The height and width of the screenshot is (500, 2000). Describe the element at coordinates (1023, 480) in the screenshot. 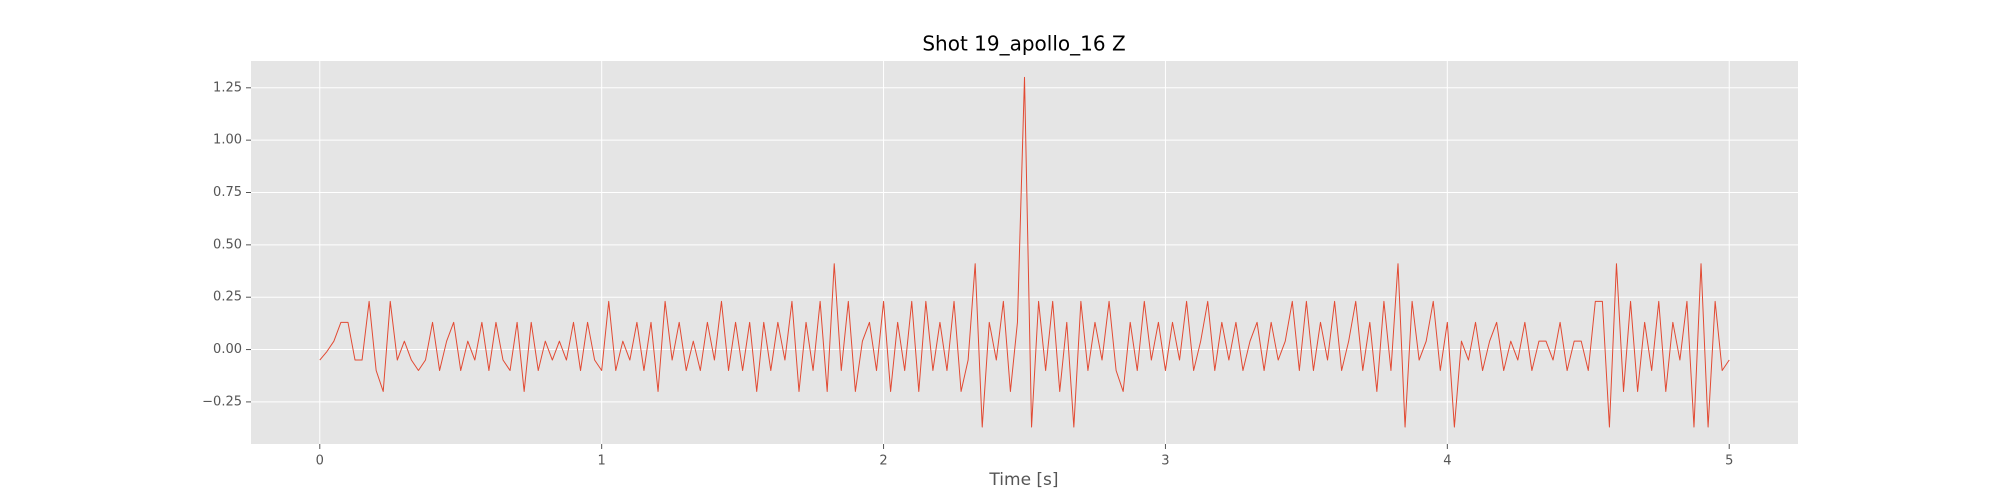

I see `x-axis-label: Time [s]` at that location.